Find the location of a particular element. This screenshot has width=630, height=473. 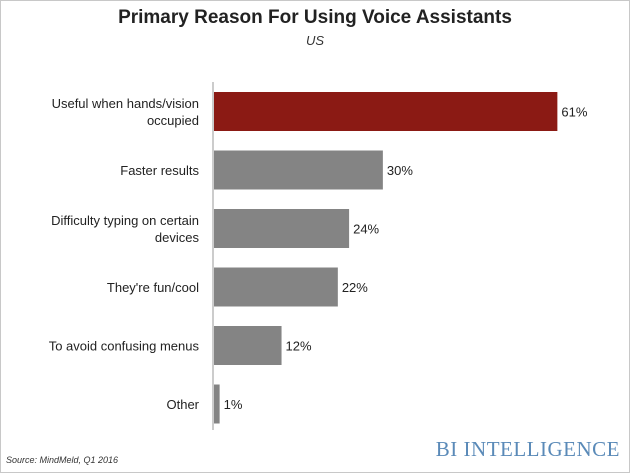

category-label-4: To avoid confusing menus is located at coordinates (124, 346).